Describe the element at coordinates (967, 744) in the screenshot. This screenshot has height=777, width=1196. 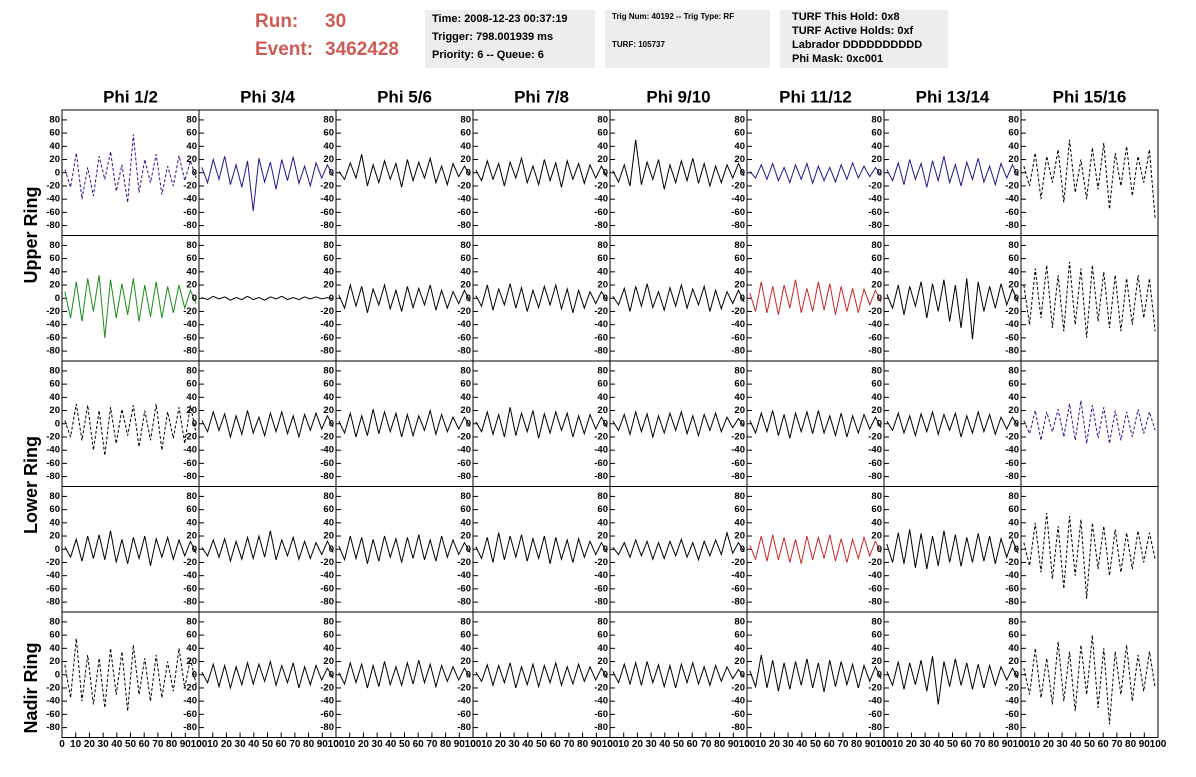
I see `x-tick-label: 60` at that location.